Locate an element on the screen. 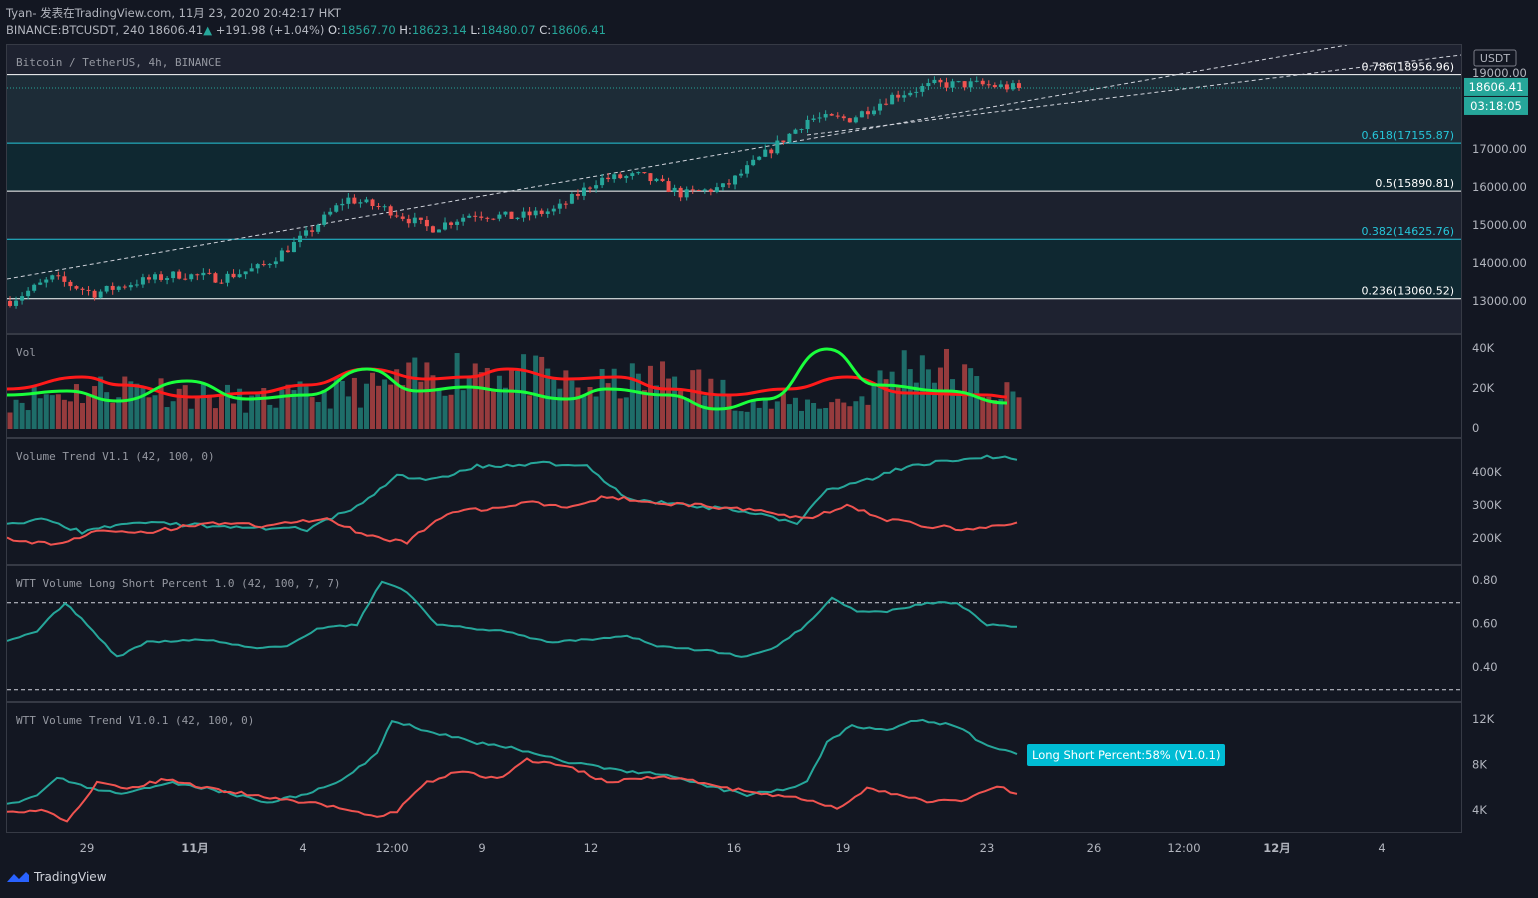 Image resolution: width=1538 pixels, height=898 pixels. time-tick: 16 is located at coordinates (734, 848).